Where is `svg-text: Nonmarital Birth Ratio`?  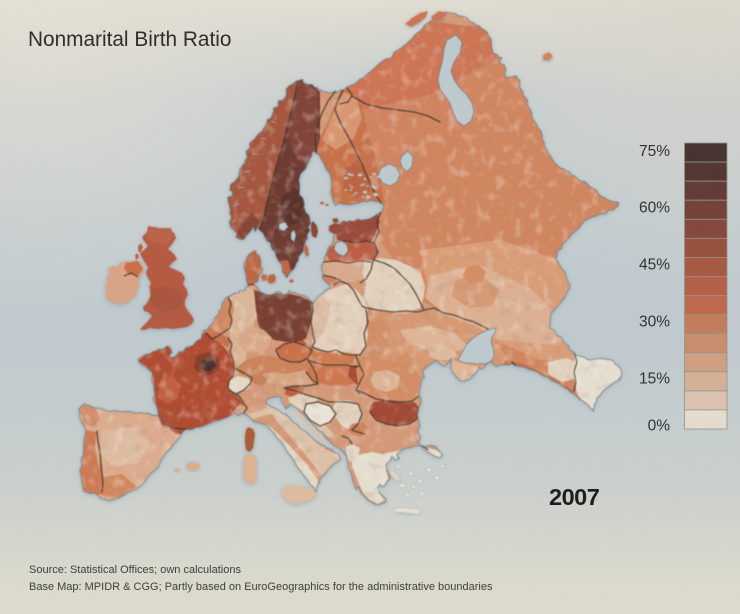 svg-text: Nonmarital Birth Ratio is located at coordinates (129, 39).